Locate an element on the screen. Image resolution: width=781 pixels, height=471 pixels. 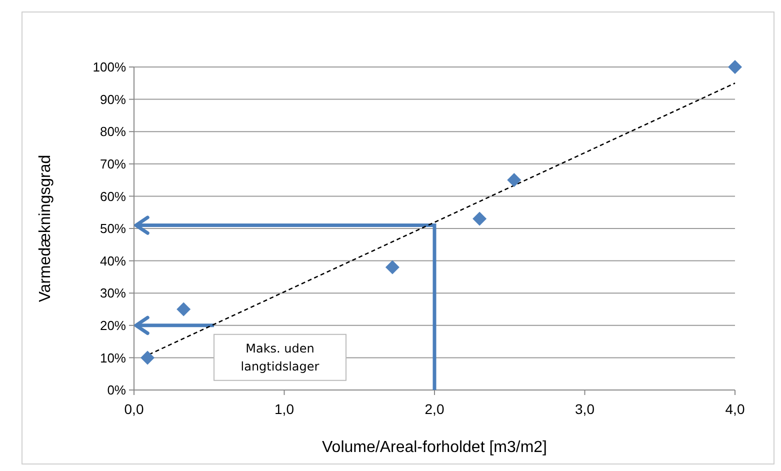
y-axis-title: Varmedækningsgrad is located at coordinates (45, 228).